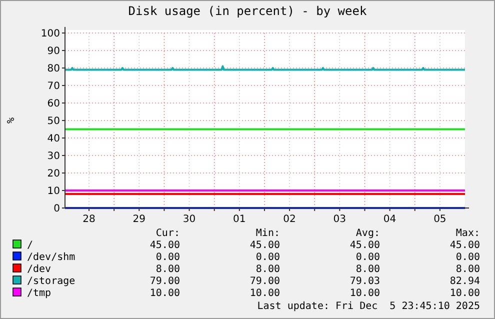 This screenshot has width=495, height=319. What do you see at coordinates (339, 219) in the screenshot?
I see `x-tick-label: 03` at bounding box center [339, 219].